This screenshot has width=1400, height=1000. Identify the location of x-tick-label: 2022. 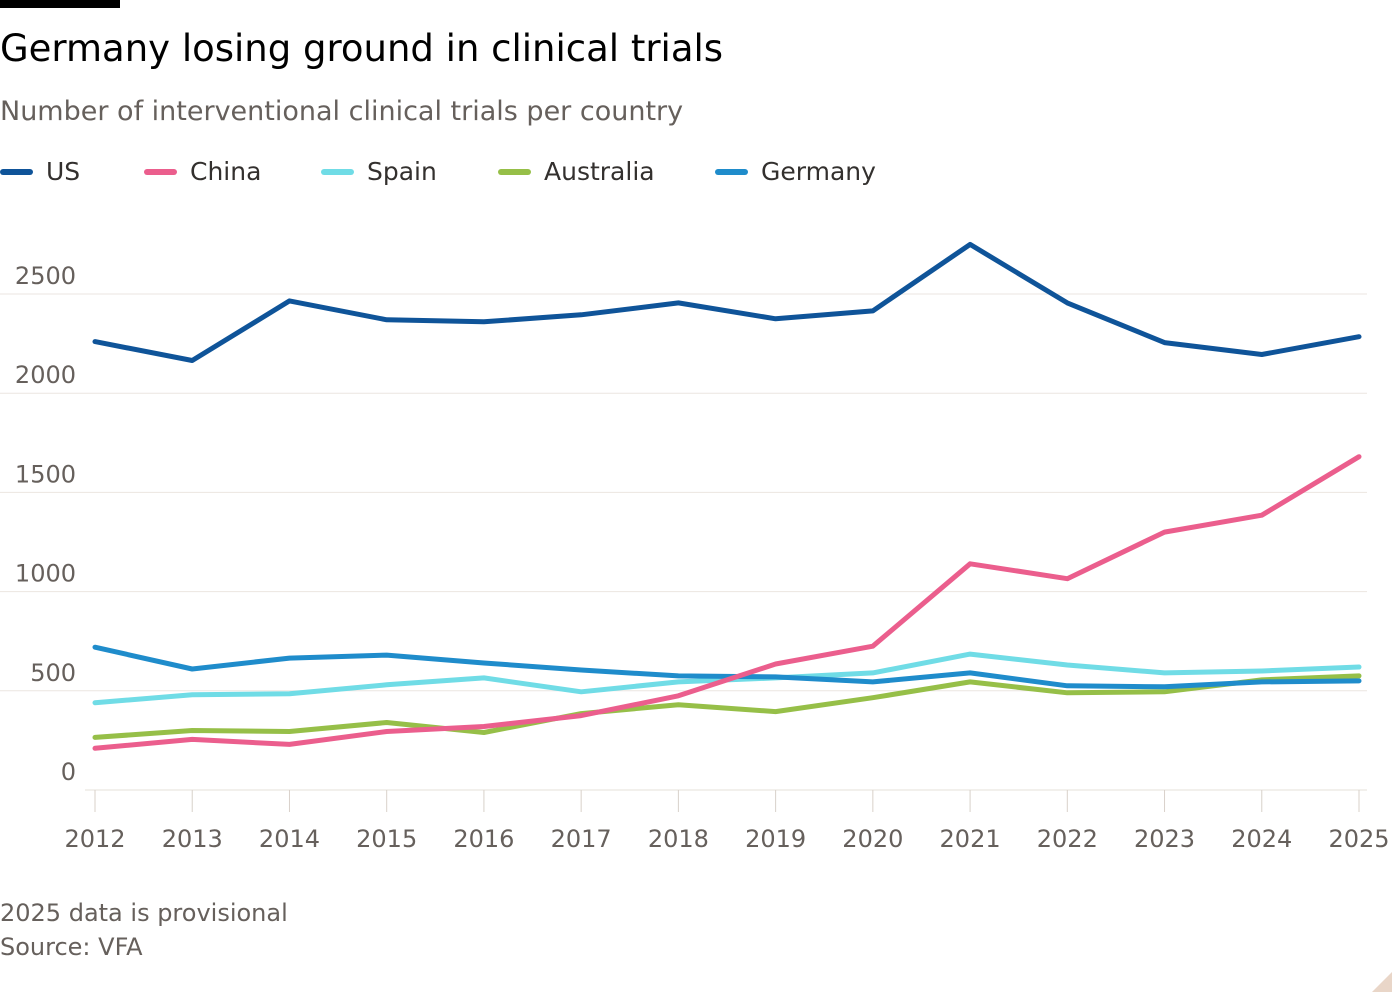
(1067, 839).